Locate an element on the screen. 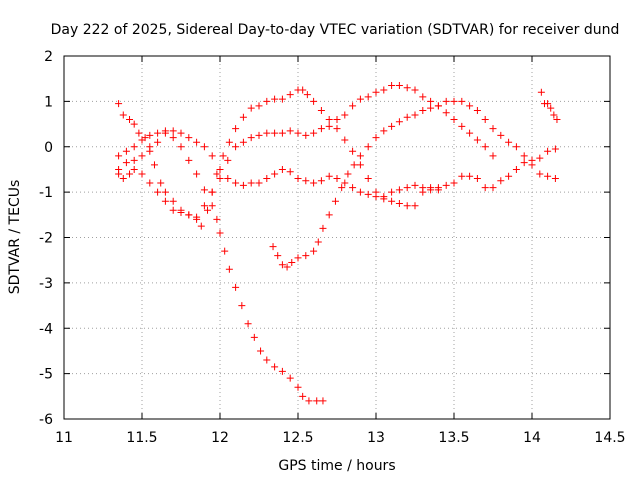 This screenshot has width=640, height=480. y-tick-label: -3 is located at coordinates (46, 284).